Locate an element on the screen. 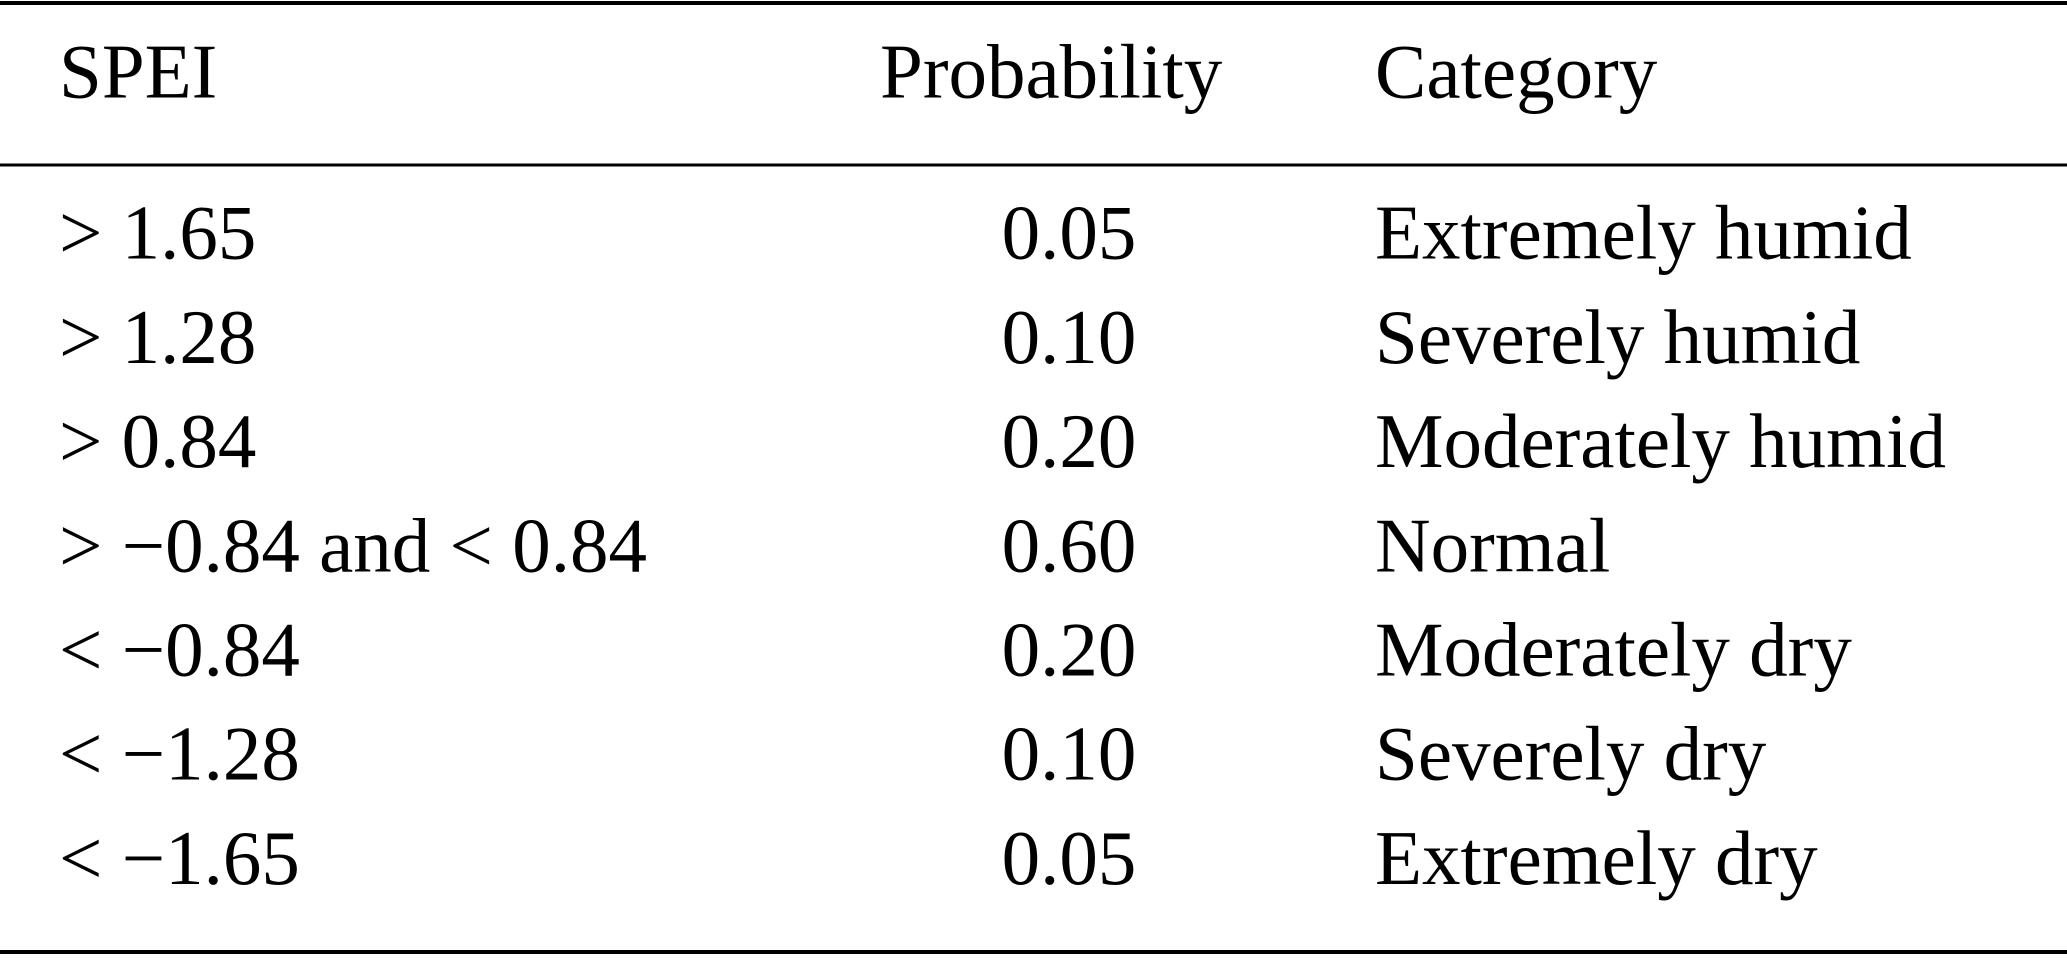  cell: < −1.65 is located at coordinates (179, 858).